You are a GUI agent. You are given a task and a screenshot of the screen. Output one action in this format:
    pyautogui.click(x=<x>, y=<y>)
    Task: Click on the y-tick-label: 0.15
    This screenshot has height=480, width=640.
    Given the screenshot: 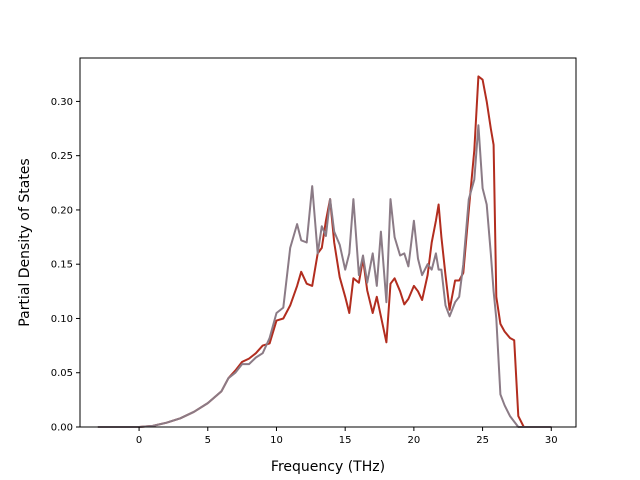 What is the action you would take?
    pyautogui.click(x=62, y=265)
    